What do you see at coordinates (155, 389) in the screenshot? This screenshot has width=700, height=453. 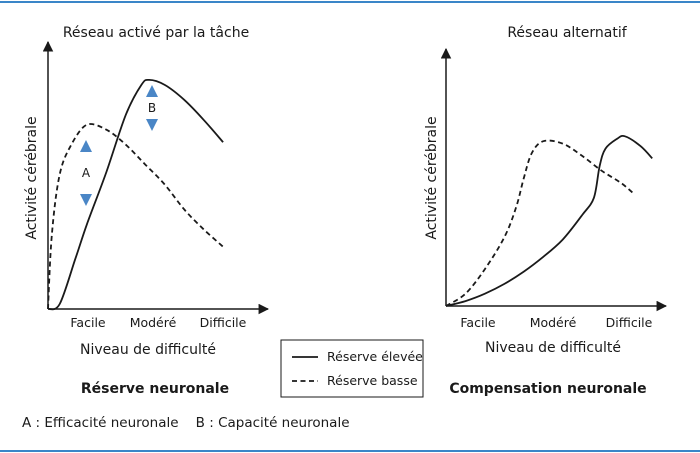 I see `panel-1-caption: Réserve neuronale` at bounding box center [155, 389].